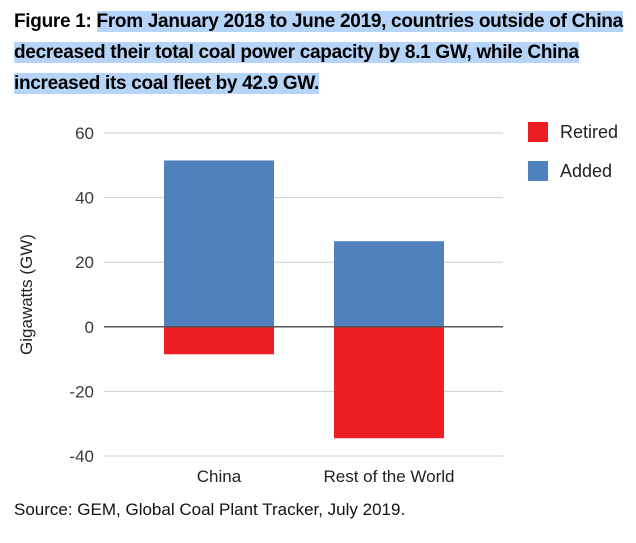 The width and height of the screenshot is (636, 543). Describe the element at coordinates (538, 171) in the screenshot. I see `legend-swatch-added` at that location.